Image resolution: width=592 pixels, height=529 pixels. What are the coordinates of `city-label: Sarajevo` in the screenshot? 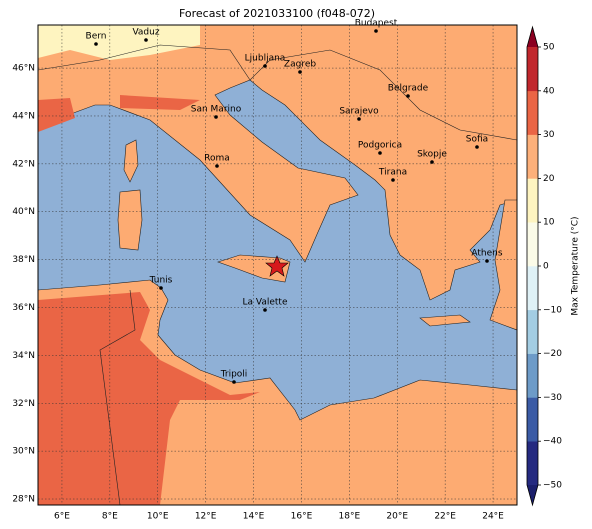 It's located at (359, 112).